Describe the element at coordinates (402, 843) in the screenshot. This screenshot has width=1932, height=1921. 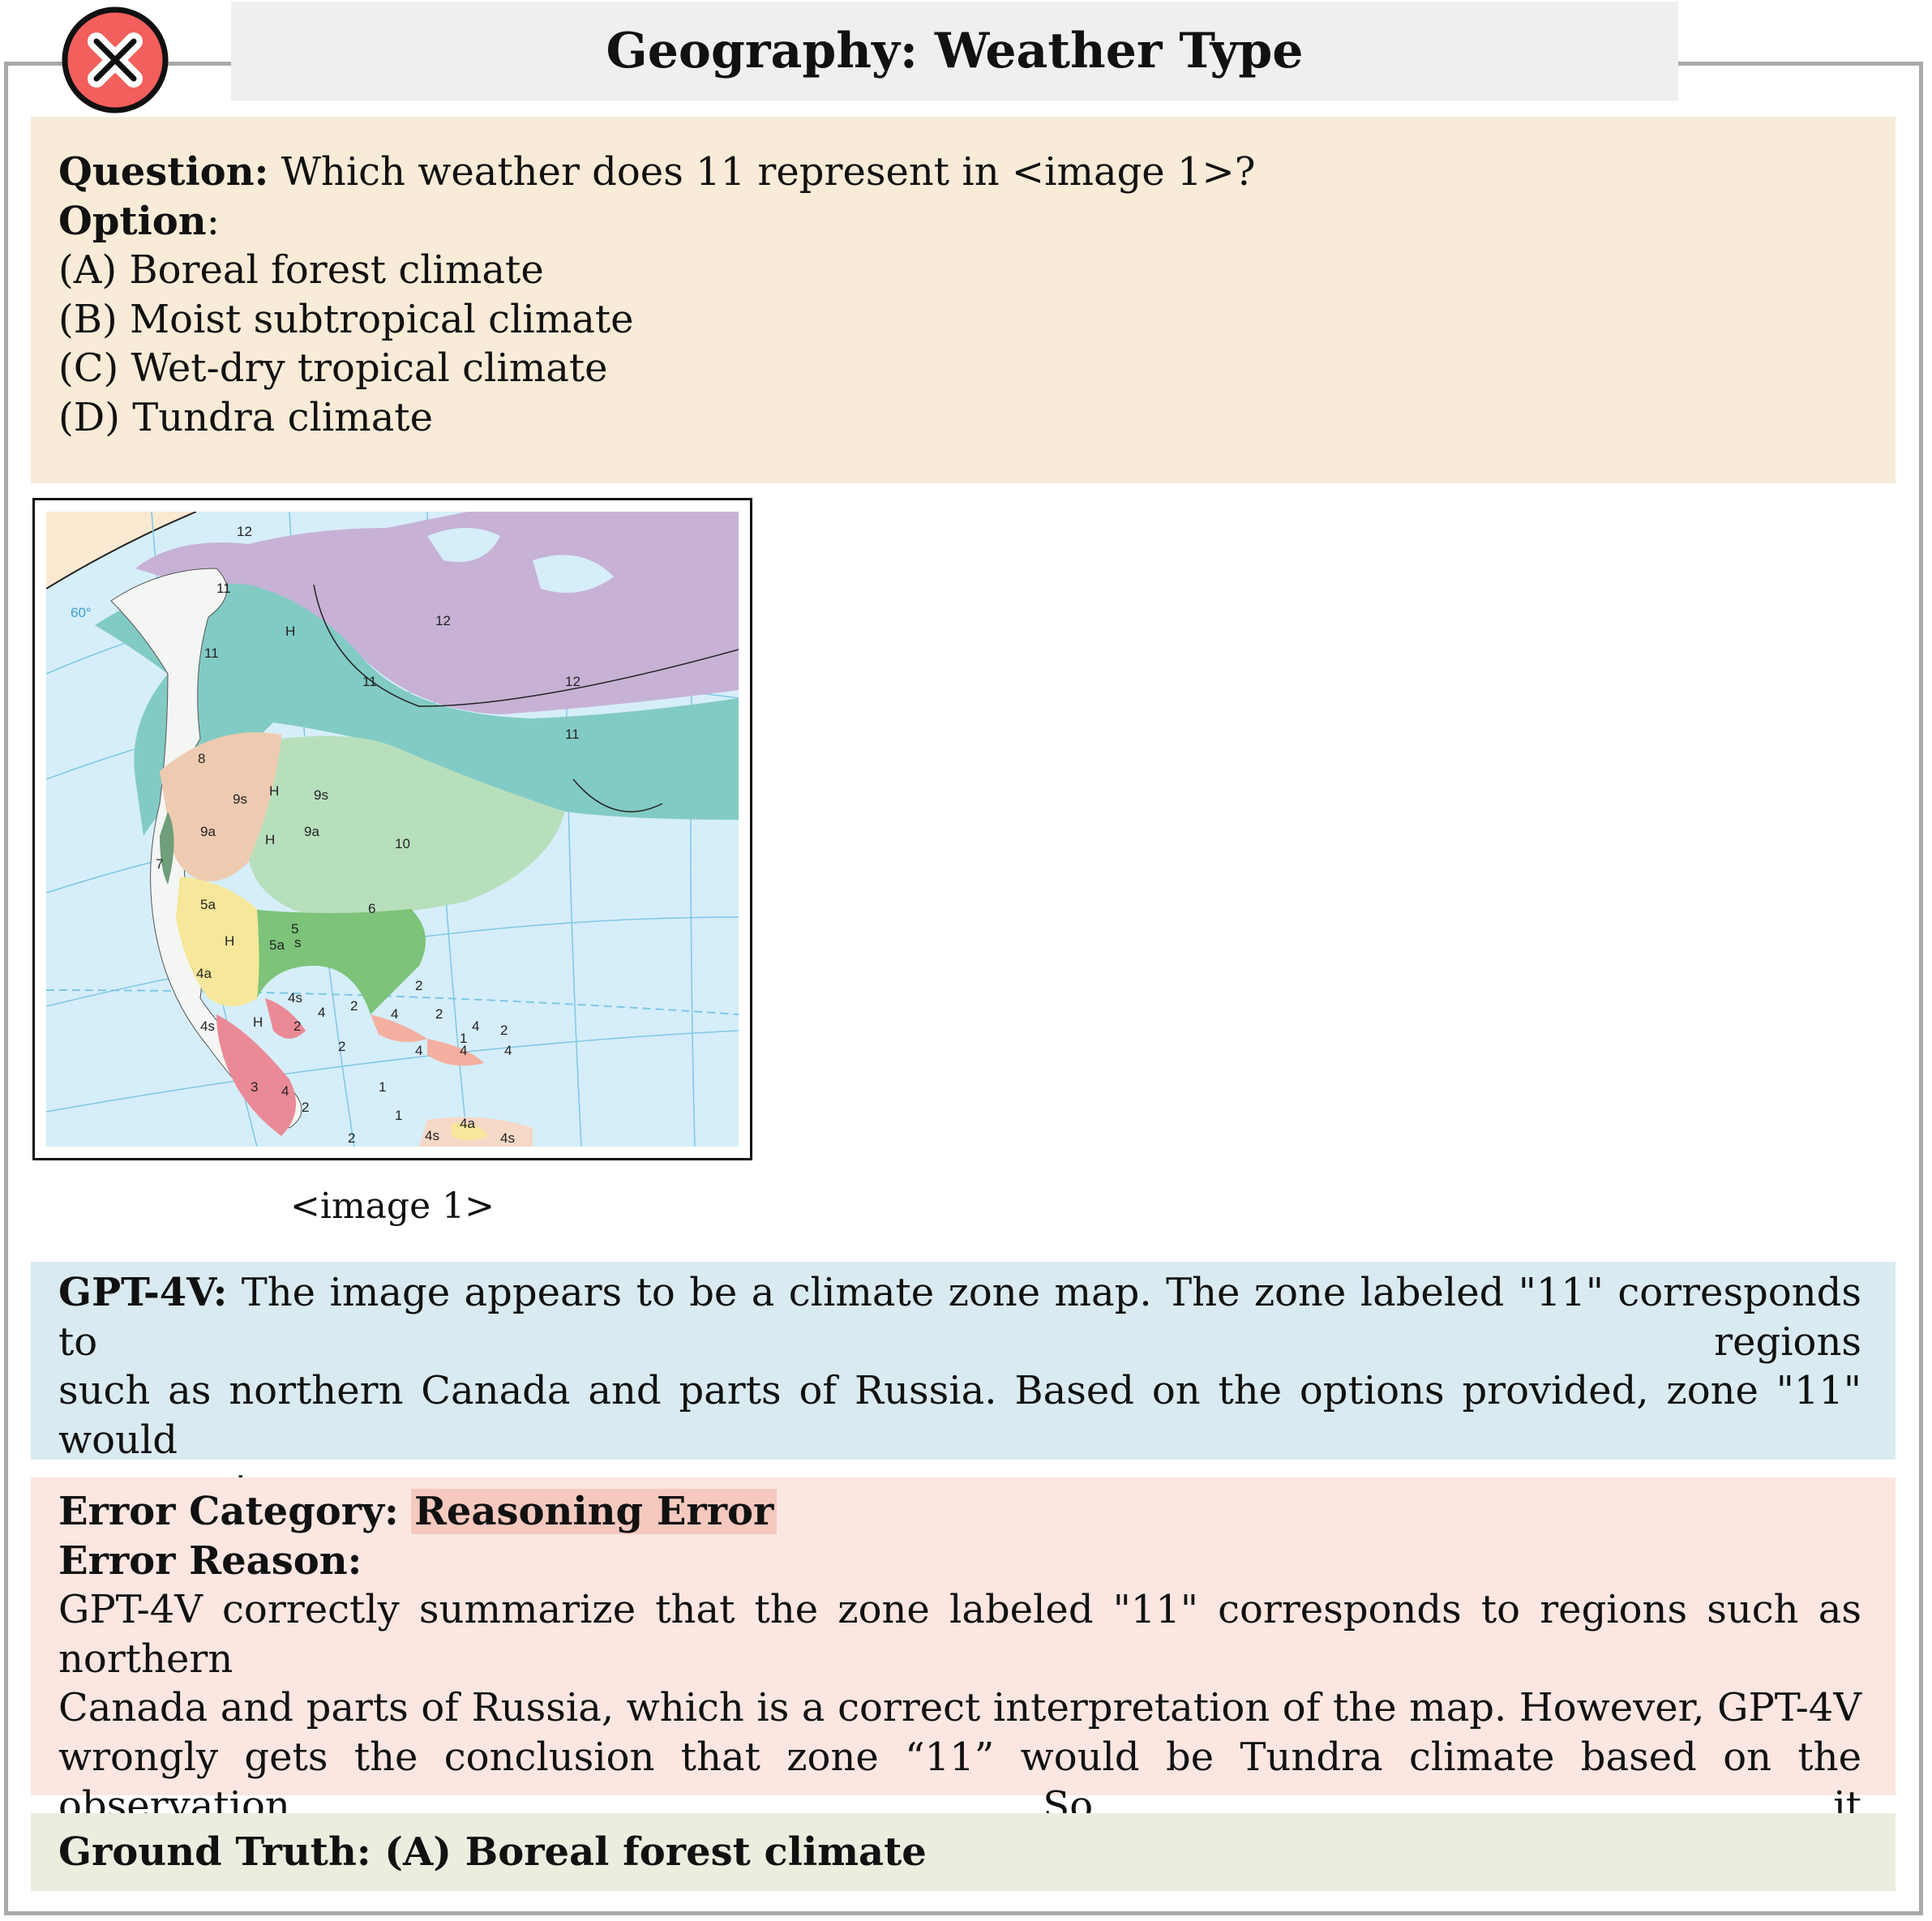
I see `zone-label: 10` at that location.